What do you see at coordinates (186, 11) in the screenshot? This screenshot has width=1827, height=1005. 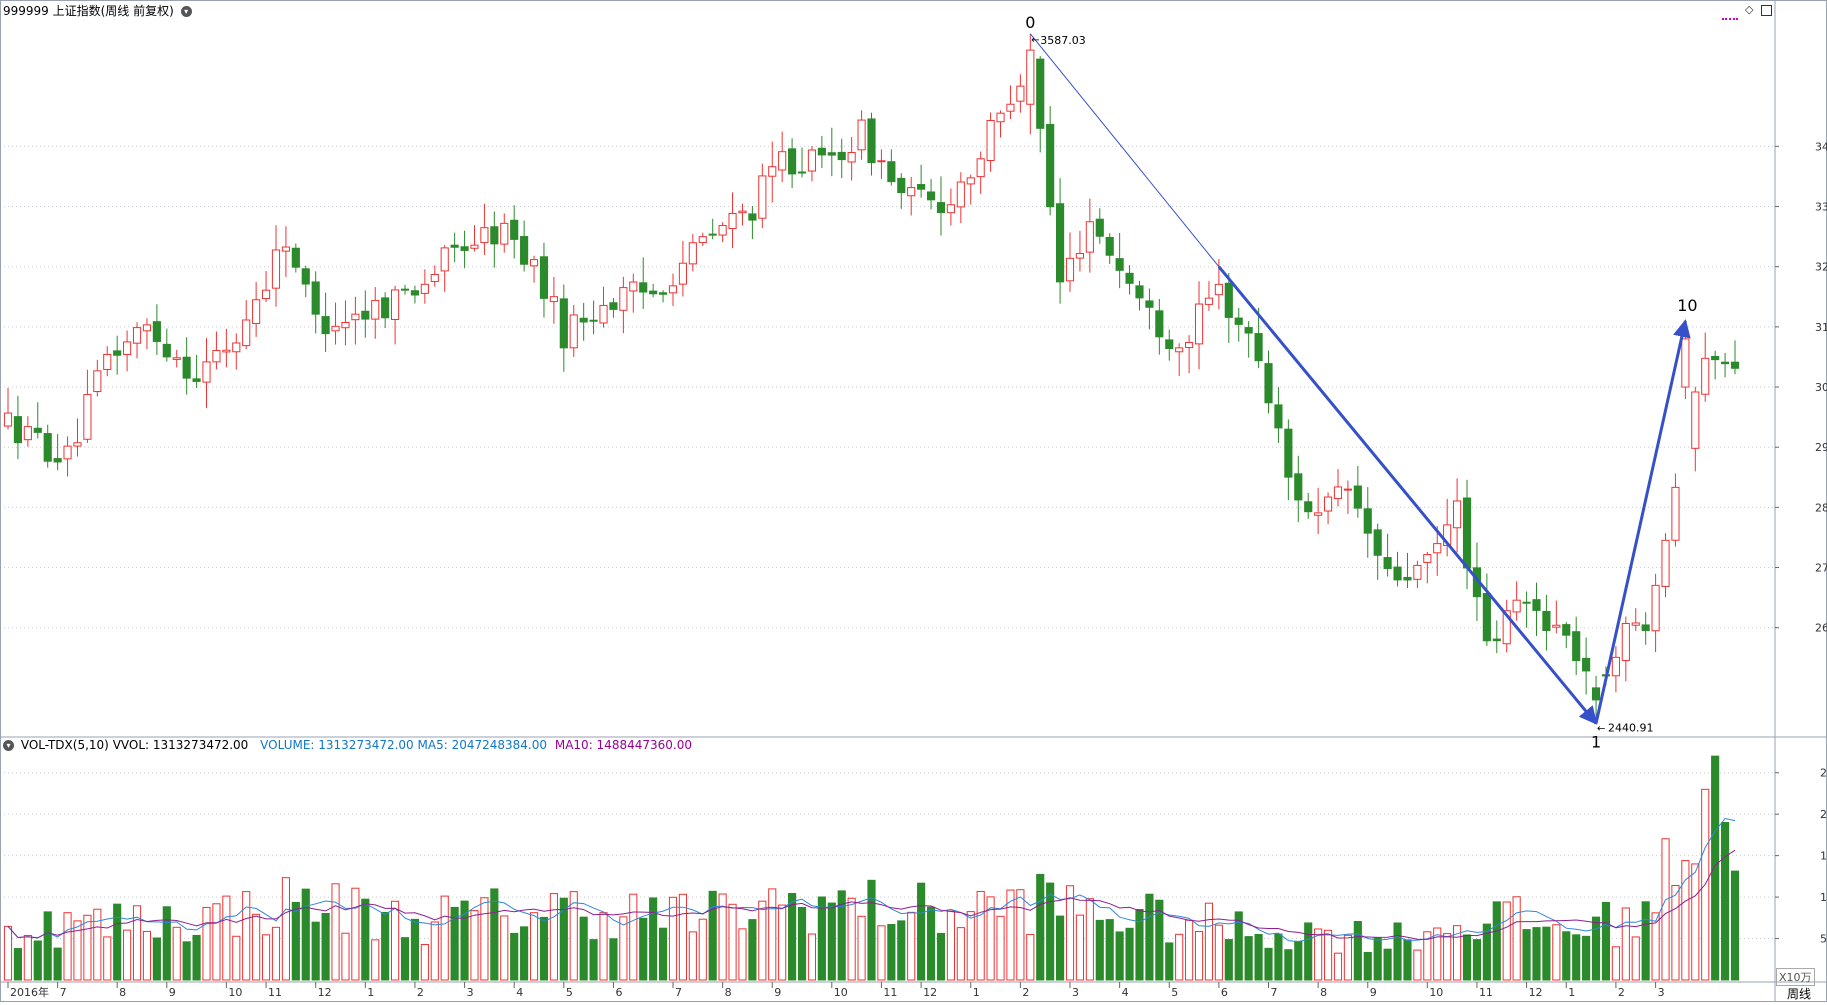 I see `title-dropdown-icon: ▾` at bounding box center [186, 11].